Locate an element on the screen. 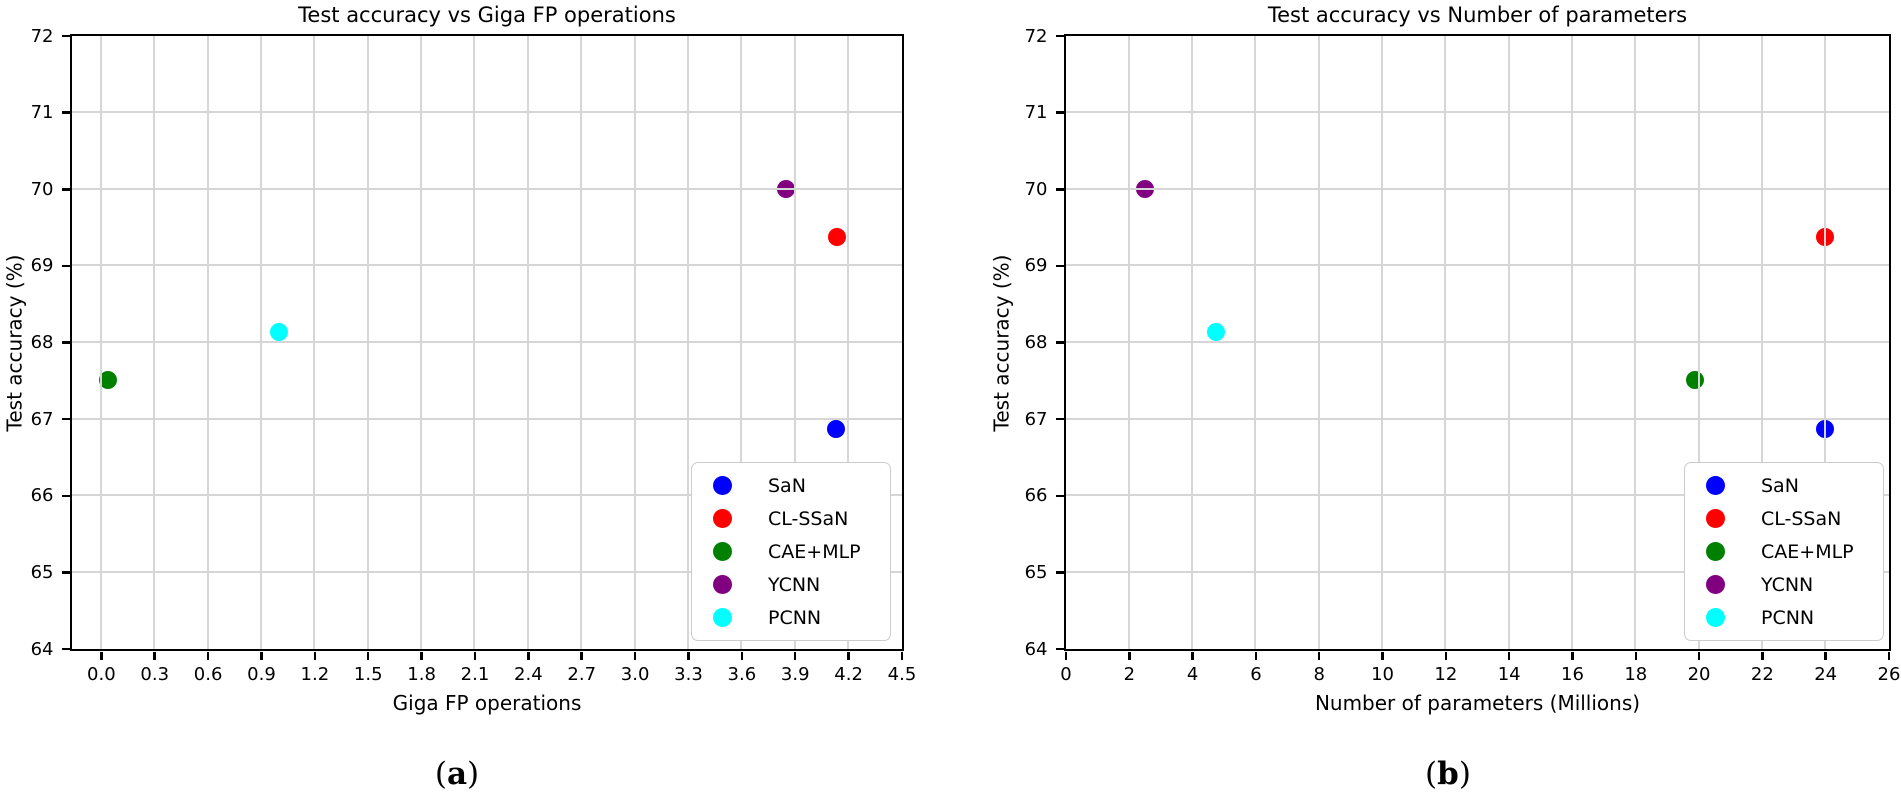 This screenshot has height=794, width=1901. caption-letter: b is located at coordinates (1448, 774).